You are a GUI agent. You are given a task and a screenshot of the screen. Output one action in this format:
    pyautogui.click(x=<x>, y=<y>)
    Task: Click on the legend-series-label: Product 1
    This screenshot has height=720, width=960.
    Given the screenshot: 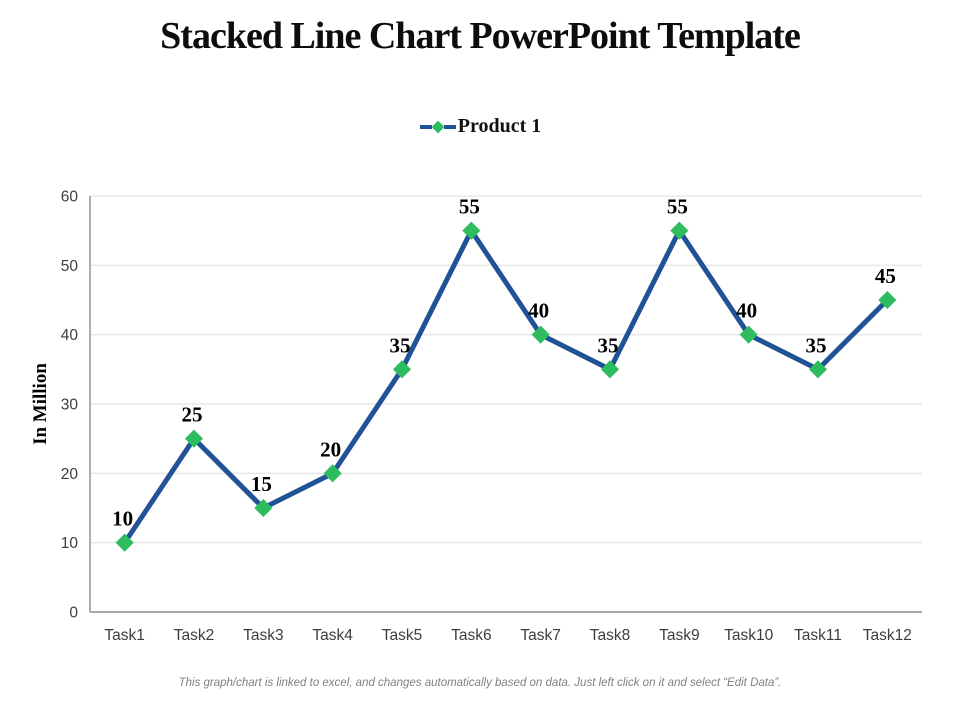 What is the action you would take?
    pyautogui.click(x=499, y=126)
    